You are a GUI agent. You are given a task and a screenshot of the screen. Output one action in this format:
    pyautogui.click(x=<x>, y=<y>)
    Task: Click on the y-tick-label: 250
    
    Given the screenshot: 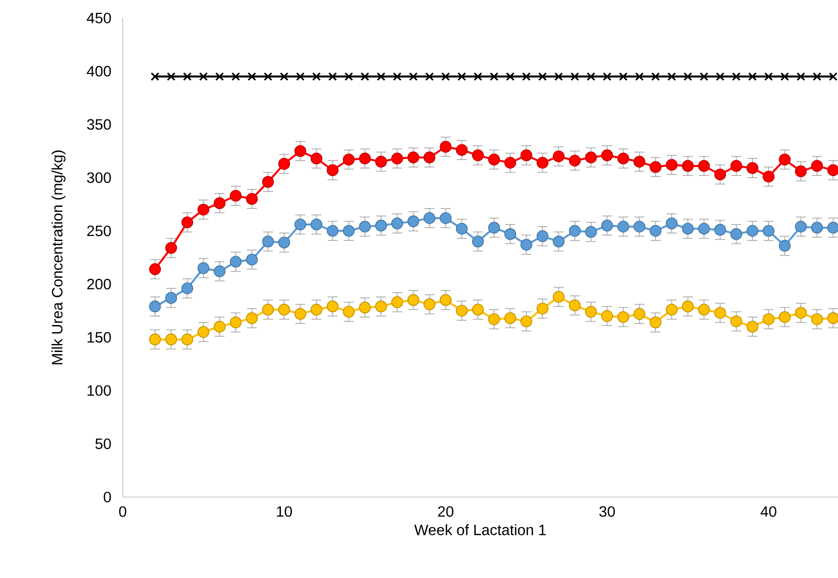 What is the action you would take?
    pyautogui.click(x=99, y=231)
    